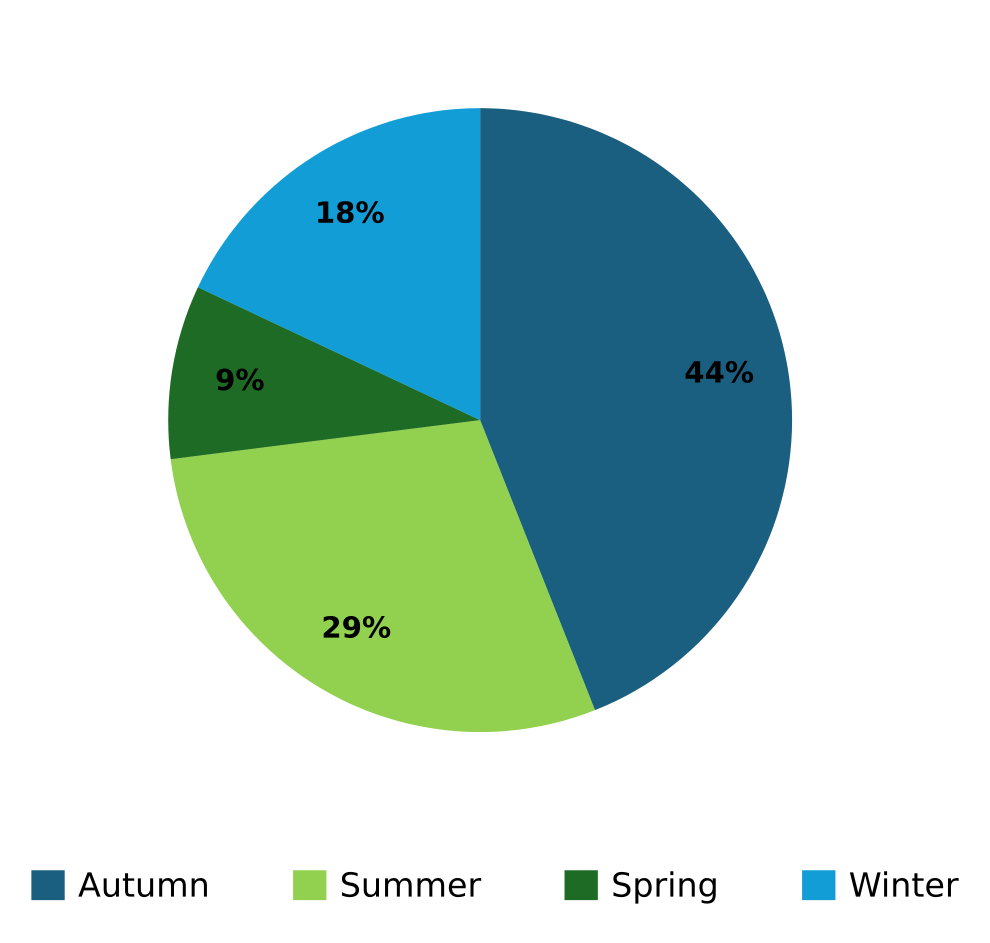 The width and height of the screenshot is (990, 943). What do you see at coordinates (142, 885) in the screenshot?
I see `legend-label: Autumn` at bounding box center [142, 885].